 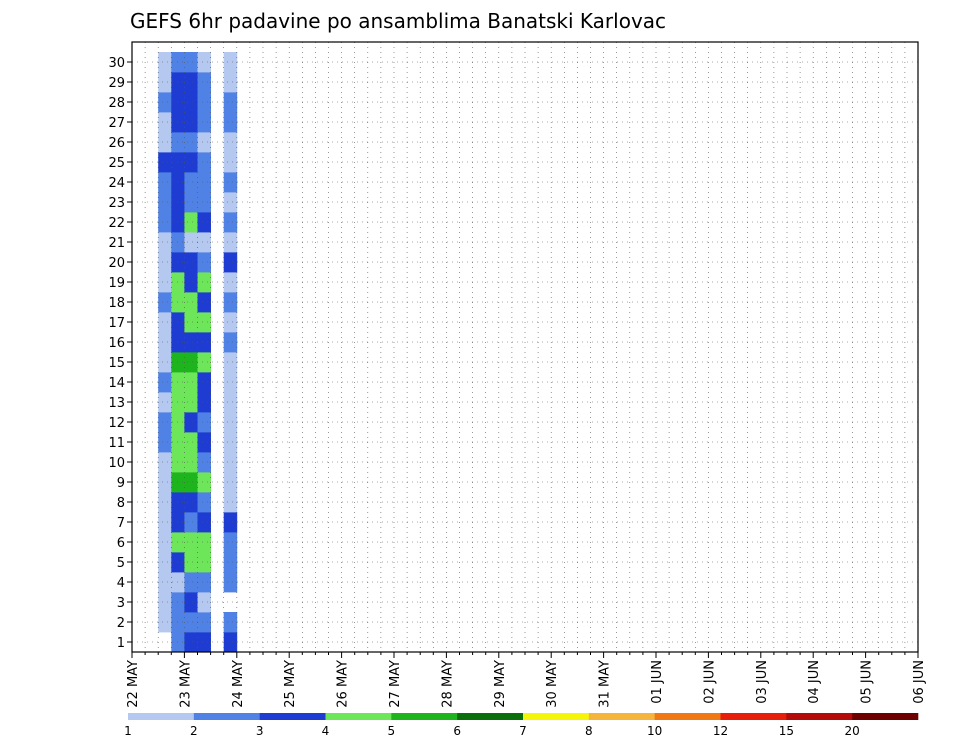 What do you see at coordinates (116, 243) in the screenshot?
I see `y-tick-label: 21` at bounding box center [116, 243].